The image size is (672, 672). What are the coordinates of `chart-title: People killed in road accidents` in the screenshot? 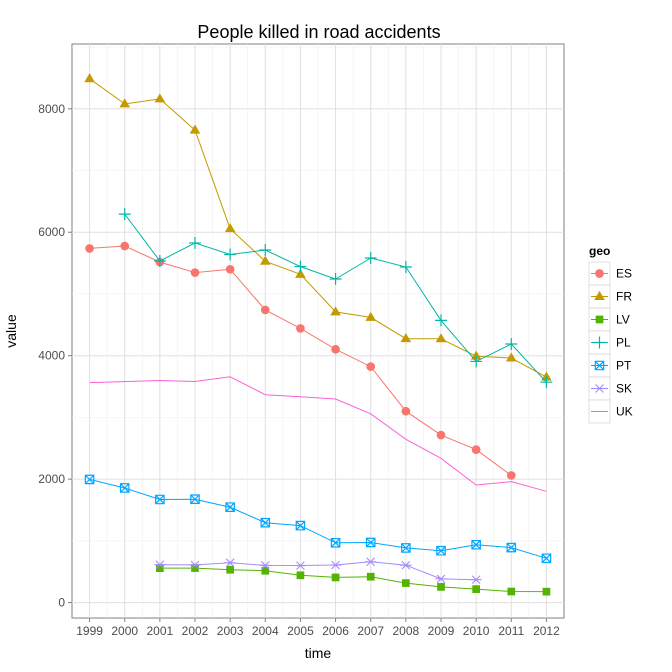 It's located at (318, 32).